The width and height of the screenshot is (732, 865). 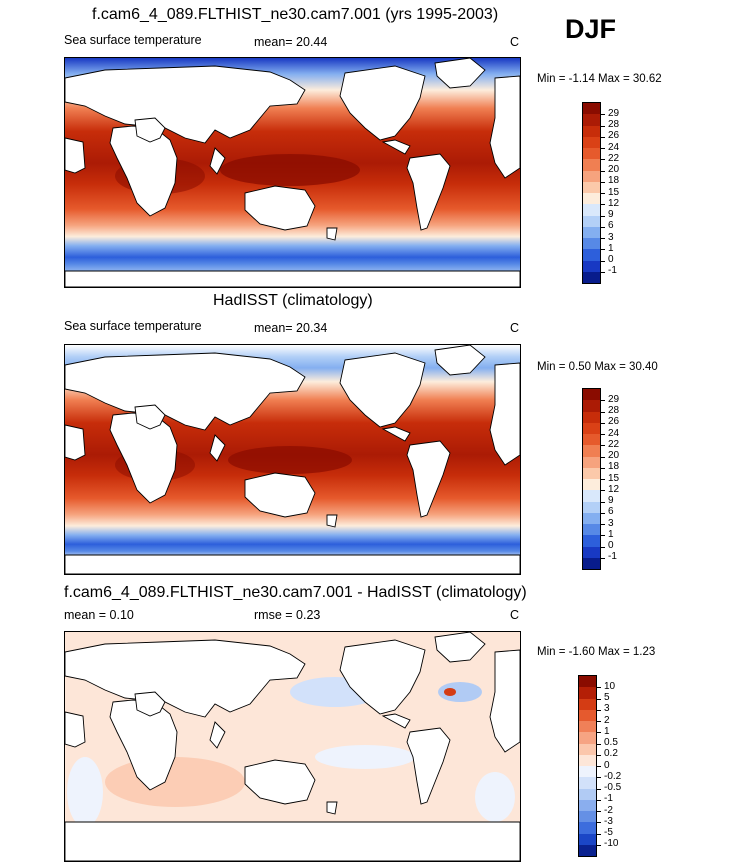 I want to click on panel3-cbar-label: -2, so click(x=608, y=810).